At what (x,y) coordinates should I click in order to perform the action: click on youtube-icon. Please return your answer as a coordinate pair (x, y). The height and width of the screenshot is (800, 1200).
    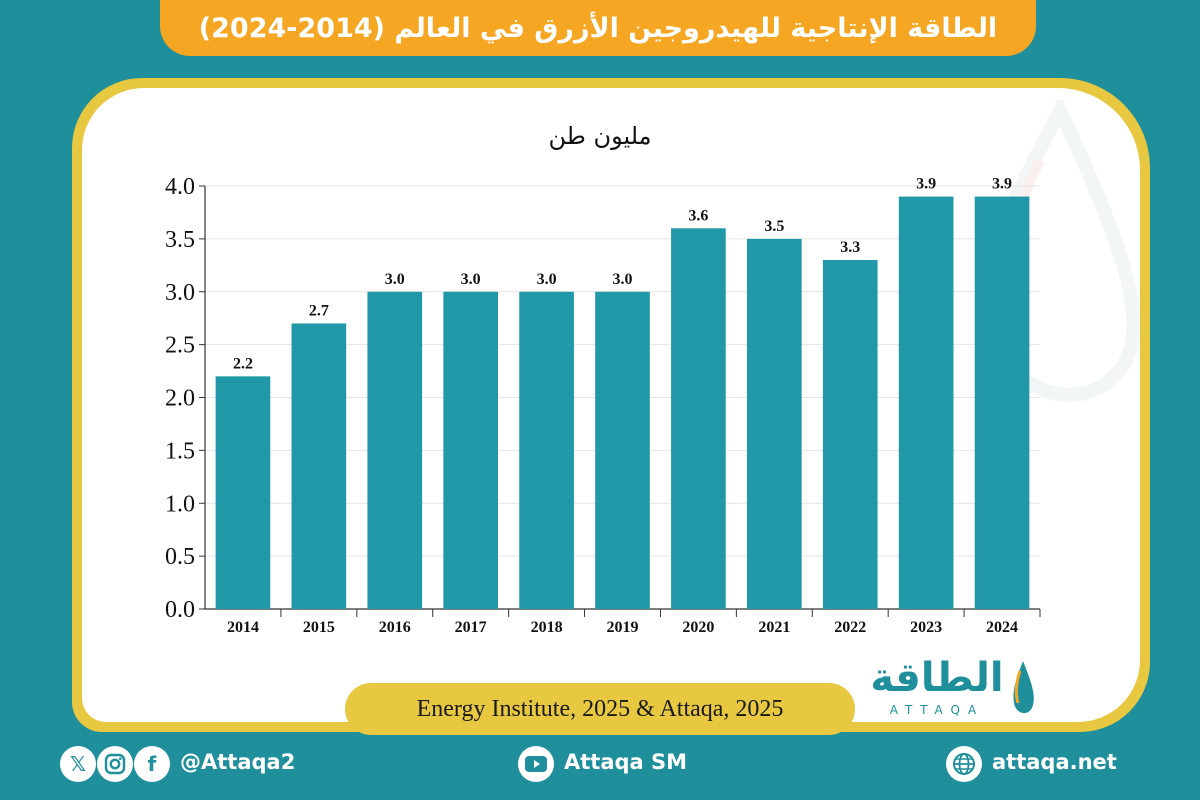
    Looking at the image, I should click on (536, 764).